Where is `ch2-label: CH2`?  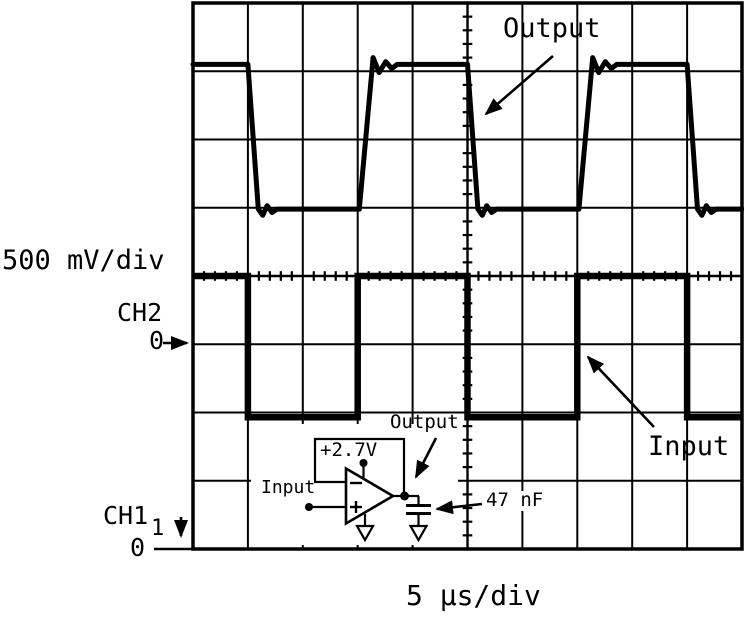
ch2-label: CH2 is located at coordinates (140, 312).